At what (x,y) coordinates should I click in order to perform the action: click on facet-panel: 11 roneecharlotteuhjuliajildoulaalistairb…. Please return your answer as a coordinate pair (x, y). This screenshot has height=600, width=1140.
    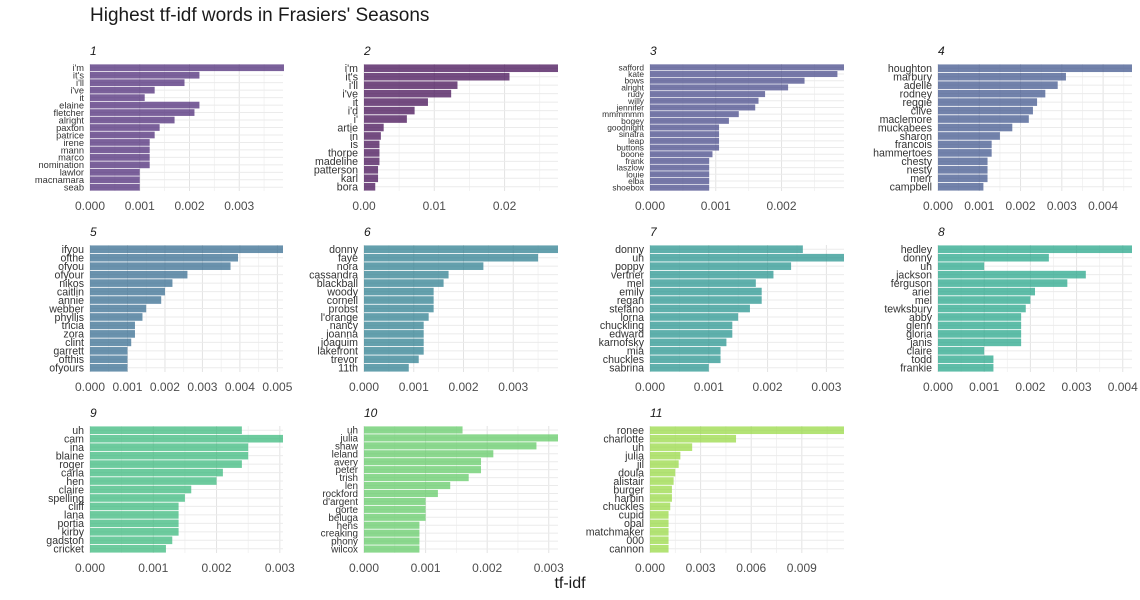
    Looking at the image, I should click on (715, 490).